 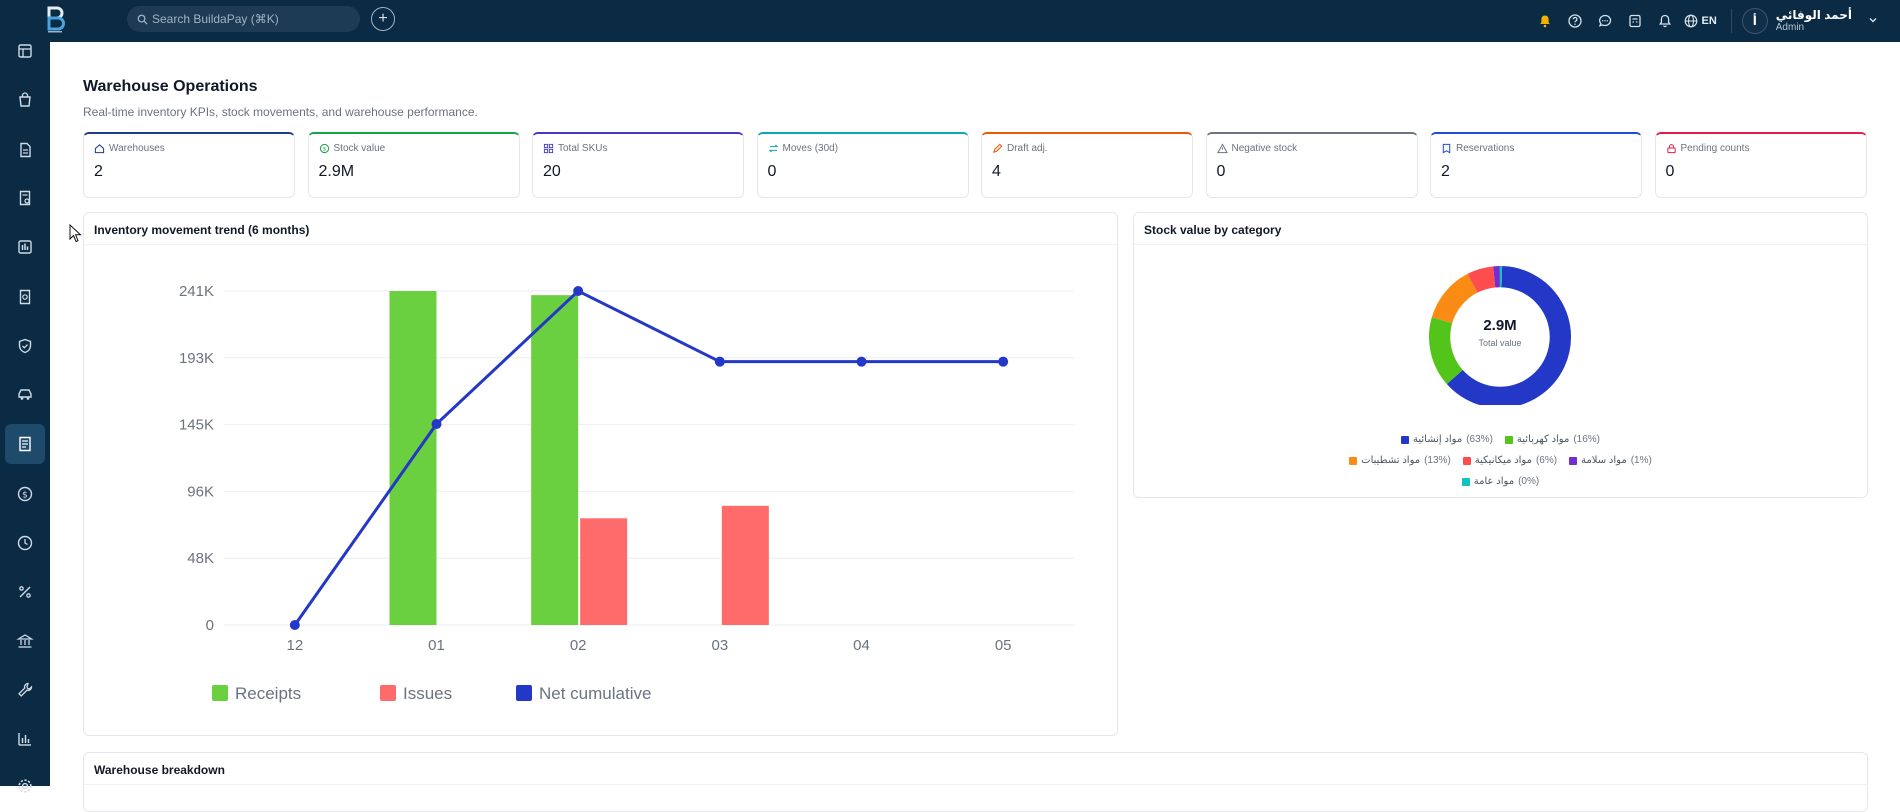 I want to click on user-menu: أحمد الوفائي Admin, so click(x=1814, y=21).